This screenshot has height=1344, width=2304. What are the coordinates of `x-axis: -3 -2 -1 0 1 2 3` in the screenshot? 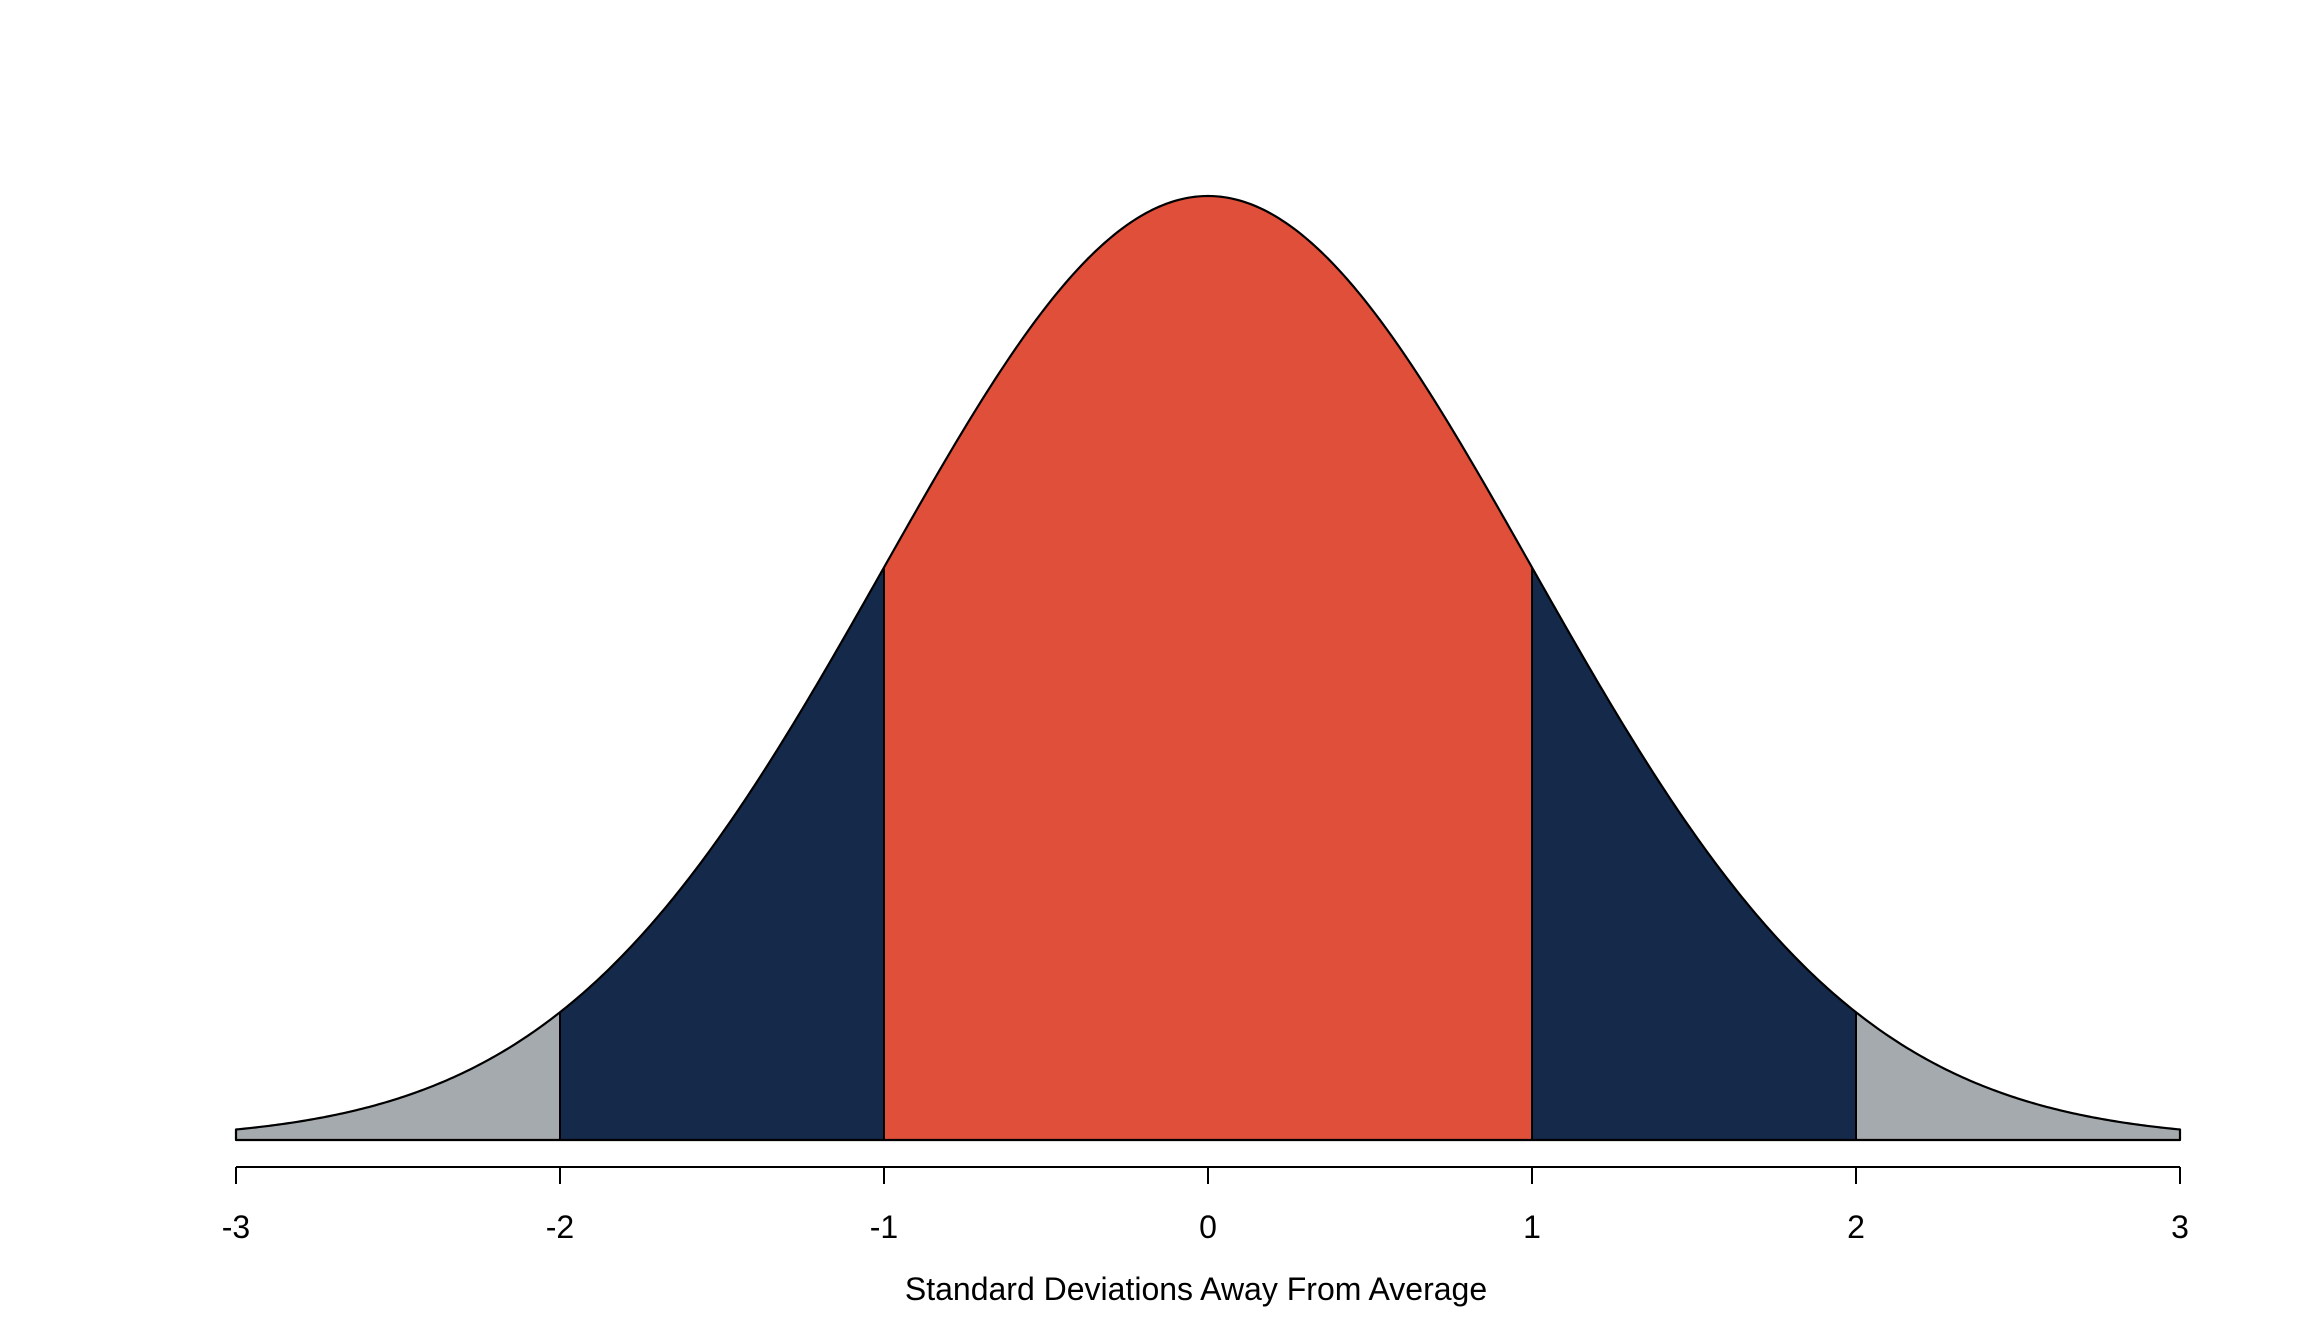 It's located at (1205, 1205).